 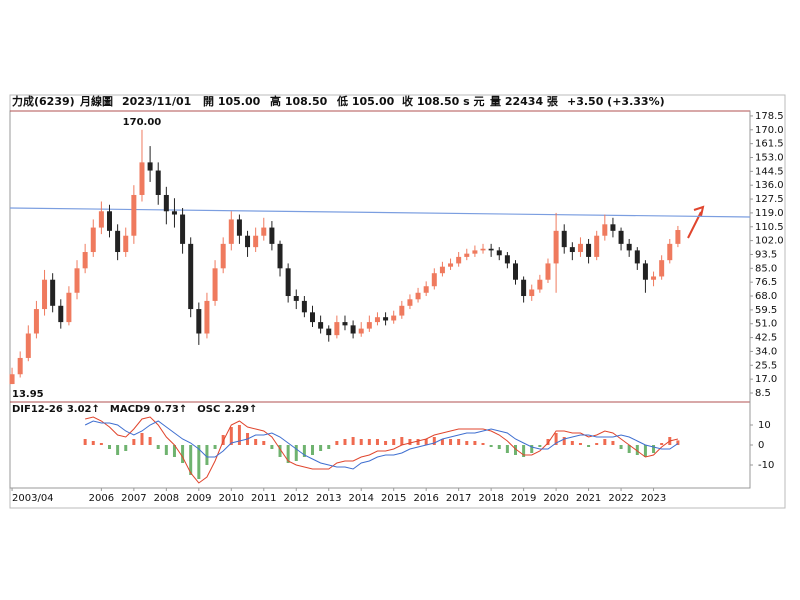 I want to click on y-tick-label: 102.0, so click(x=769, y=241).